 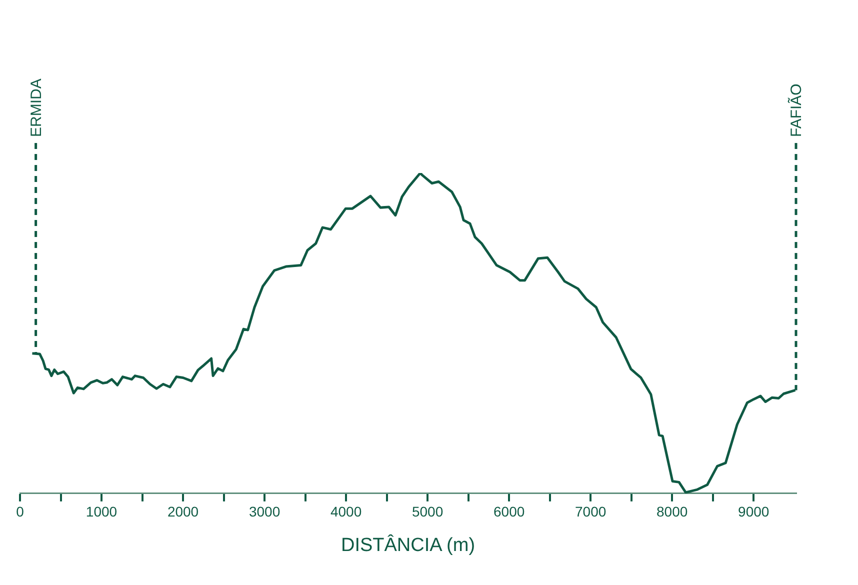 I want to click on ref-line-label: FAFIÃO, so click(x=796, y=110).